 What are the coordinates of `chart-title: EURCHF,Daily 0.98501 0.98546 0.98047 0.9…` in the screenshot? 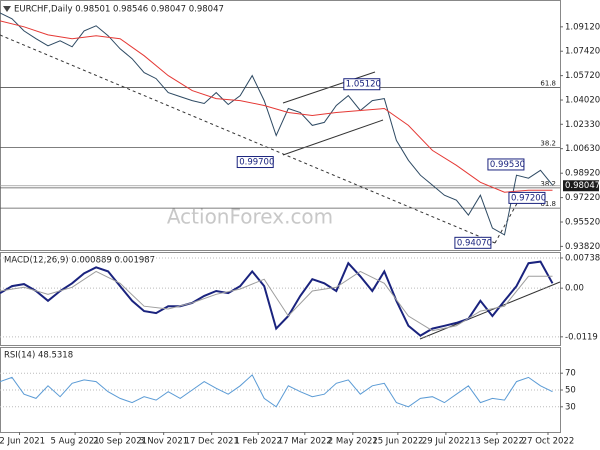 It's located at (119, 10).